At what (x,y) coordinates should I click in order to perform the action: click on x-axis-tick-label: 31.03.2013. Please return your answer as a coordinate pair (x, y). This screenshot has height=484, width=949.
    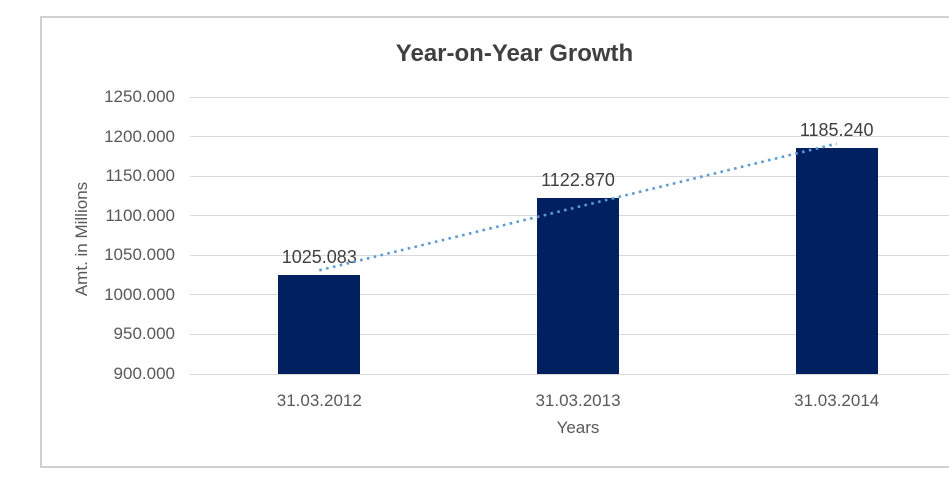
    Looking at the image, I should click on (578, 400).